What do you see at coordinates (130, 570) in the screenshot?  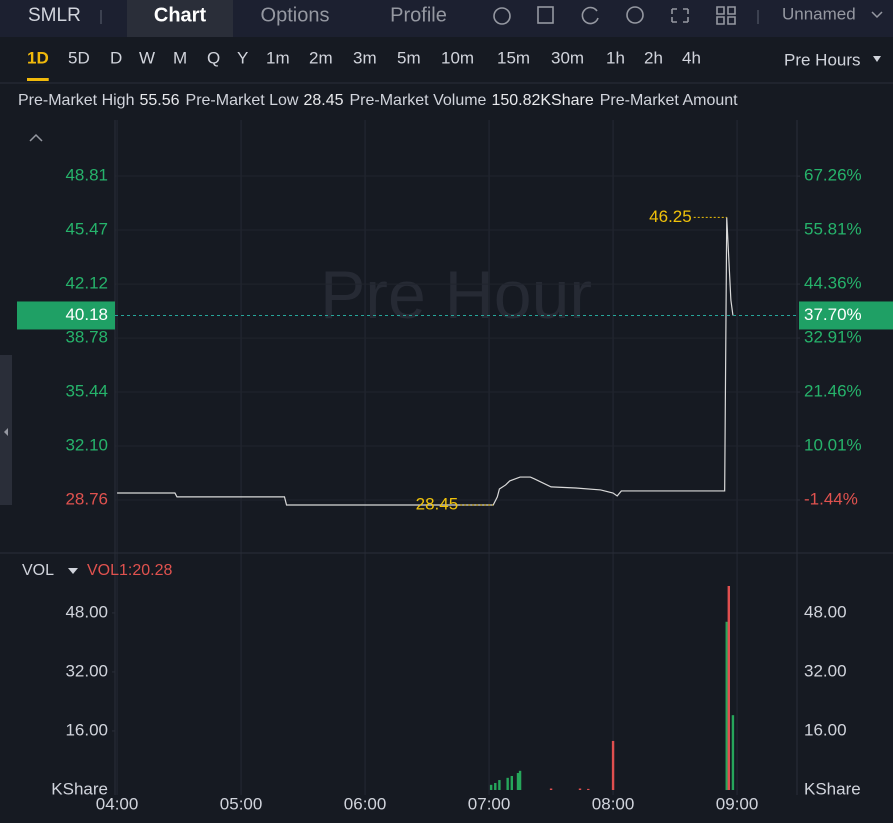 I see `volume-indicator: VOL1:20.28` at bounding box center [130, 570].